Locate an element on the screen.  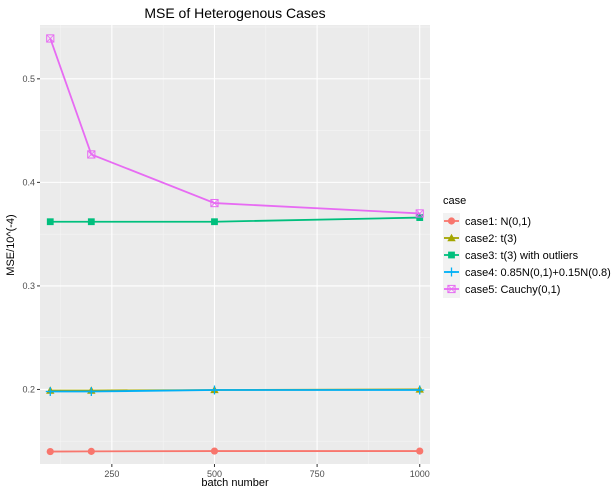
y-tick-label: 0.4 is located at coordinates (28, 182).